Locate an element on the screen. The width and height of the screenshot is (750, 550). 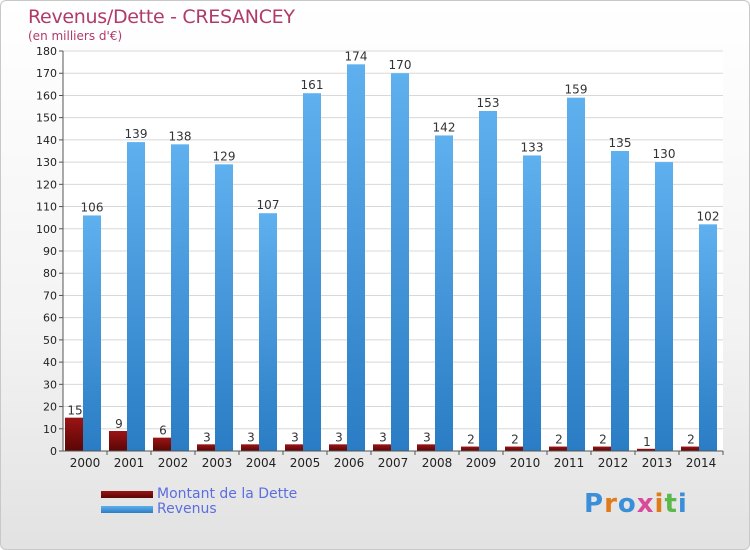
x-tick-label: 2011 is located at coordinates (569, 463).